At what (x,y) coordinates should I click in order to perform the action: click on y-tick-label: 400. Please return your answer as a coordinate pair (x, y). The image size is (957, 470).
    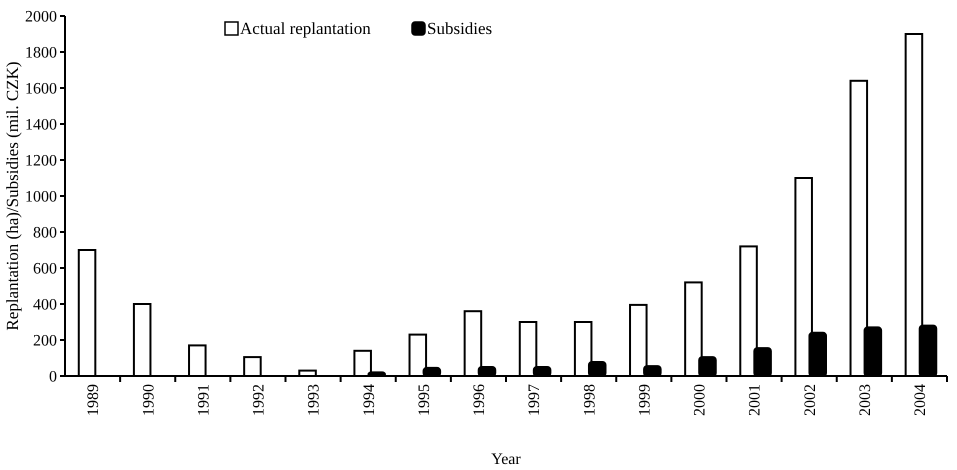
    Looking at the image, I should click on (45, 305).